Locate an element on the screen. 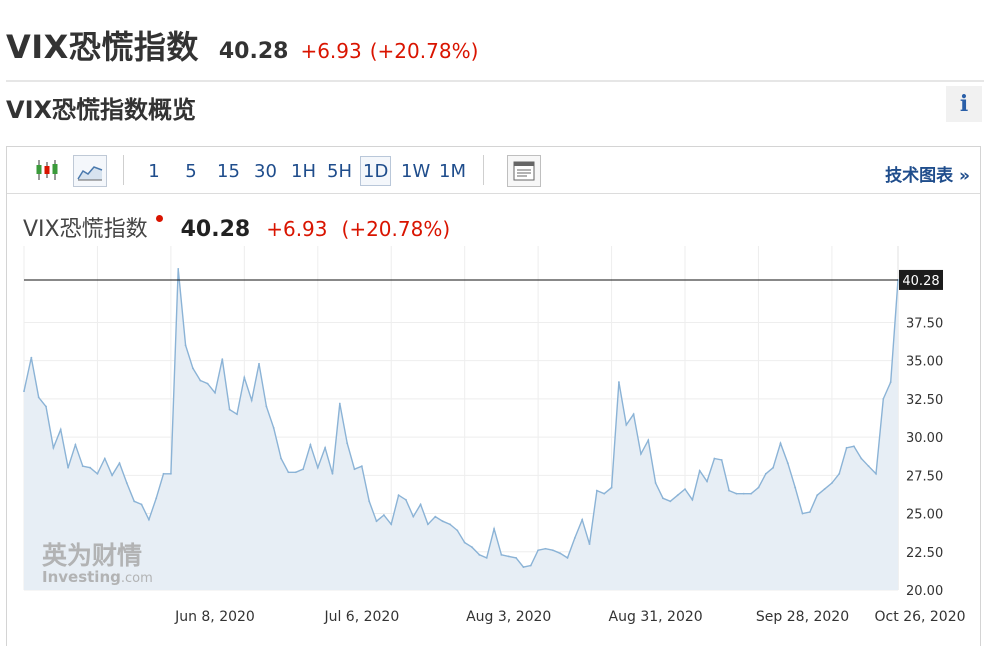 The height and width of the screenshot is (646, 1000). interval-30: 30 is located at coordinates (265, 171).